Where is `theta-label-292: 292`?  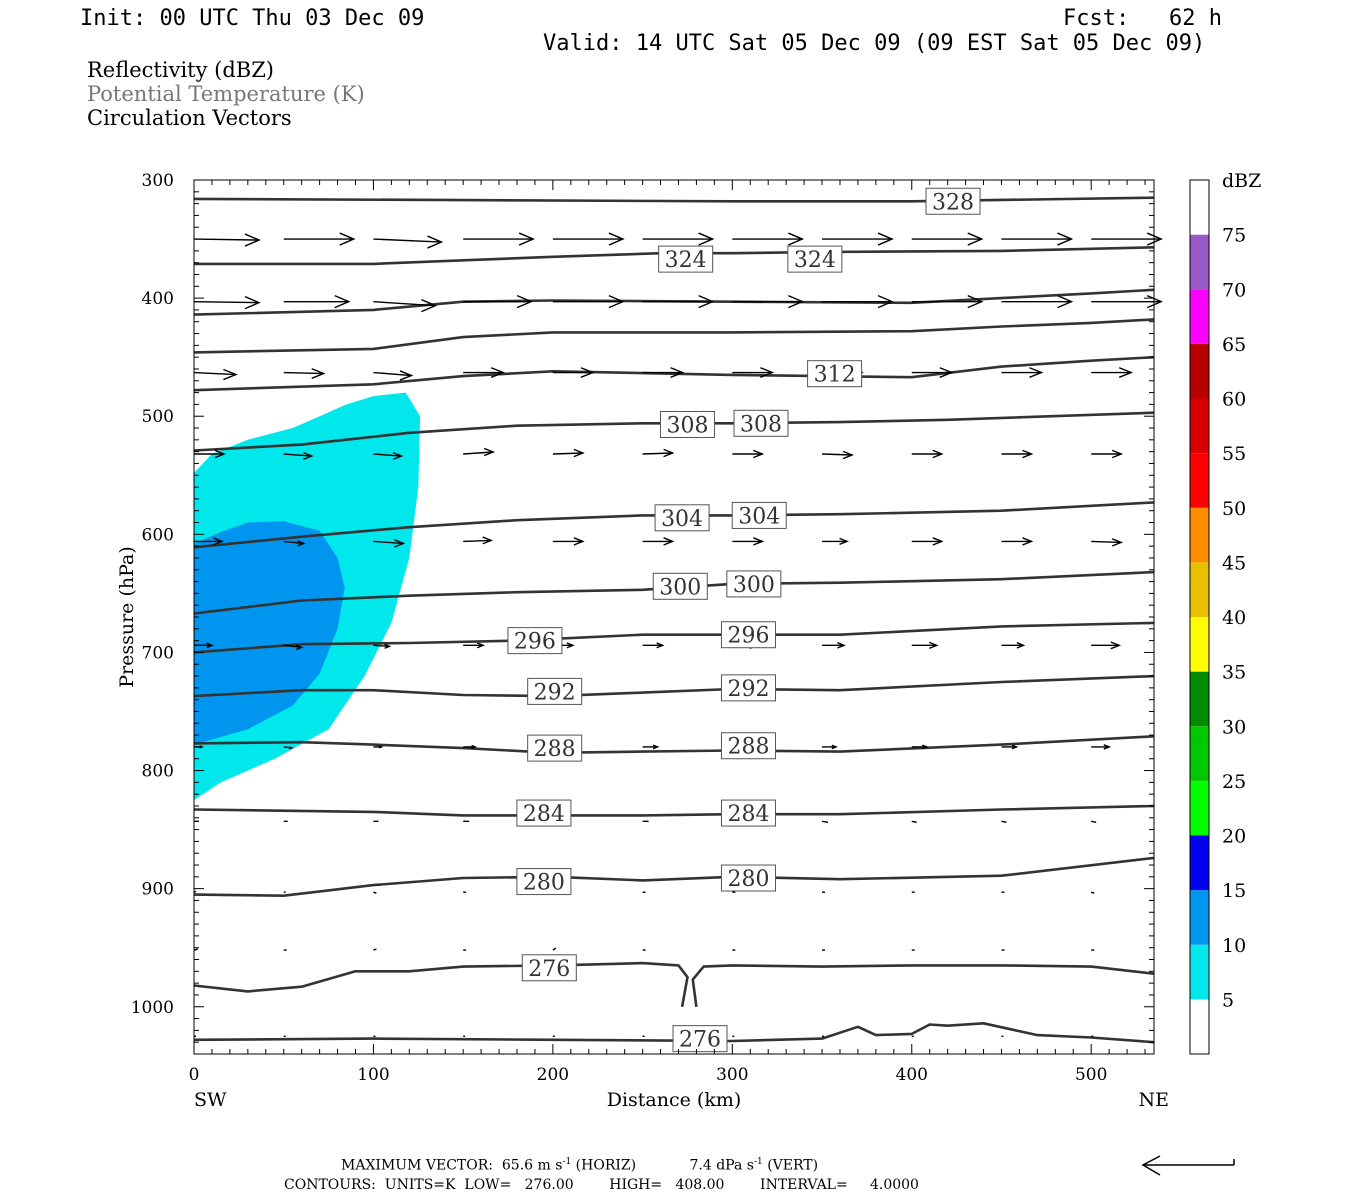
theta-label-292: 292 is located at coordinates (555, 691).